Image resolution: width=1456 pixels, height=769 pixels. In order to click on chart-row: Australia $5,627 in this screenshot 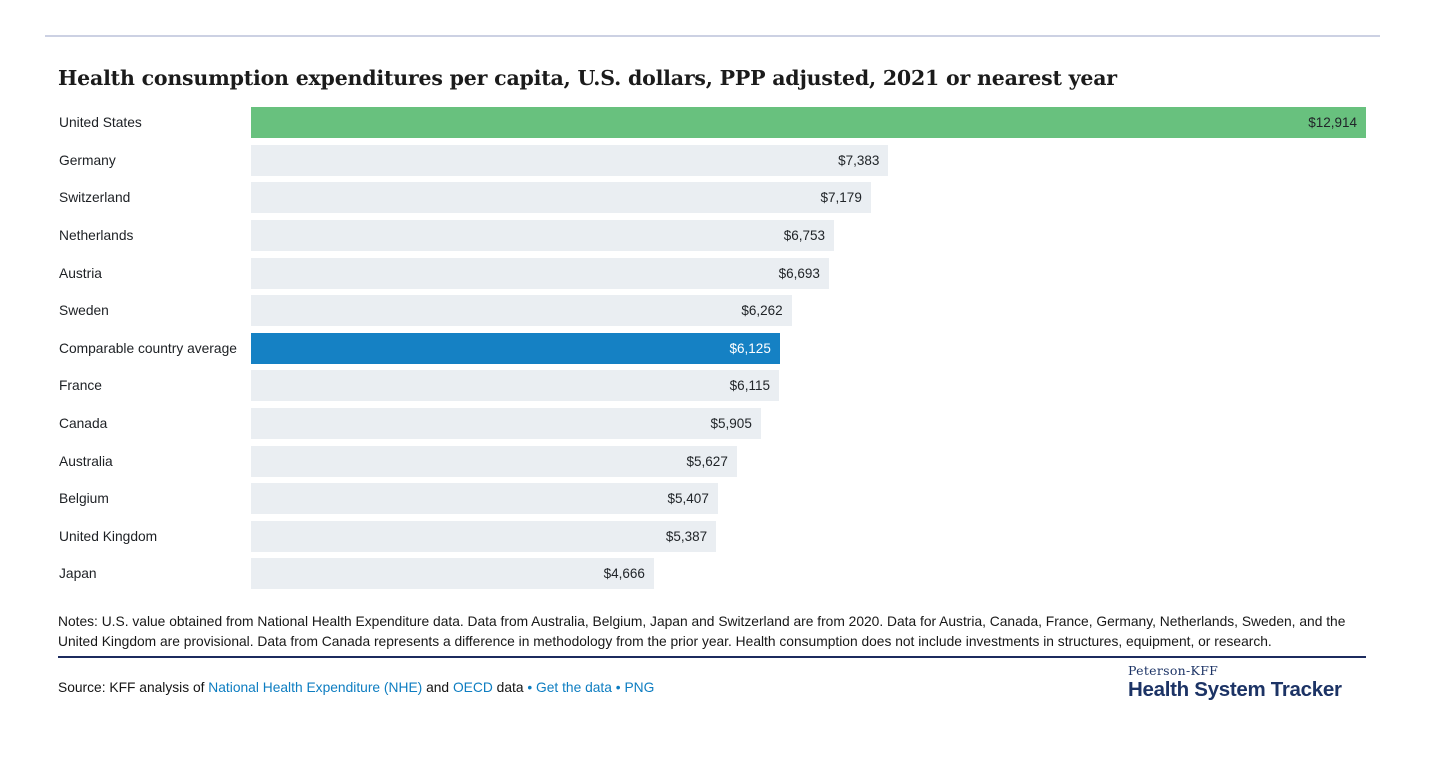, I will do `click(712, 461)`.